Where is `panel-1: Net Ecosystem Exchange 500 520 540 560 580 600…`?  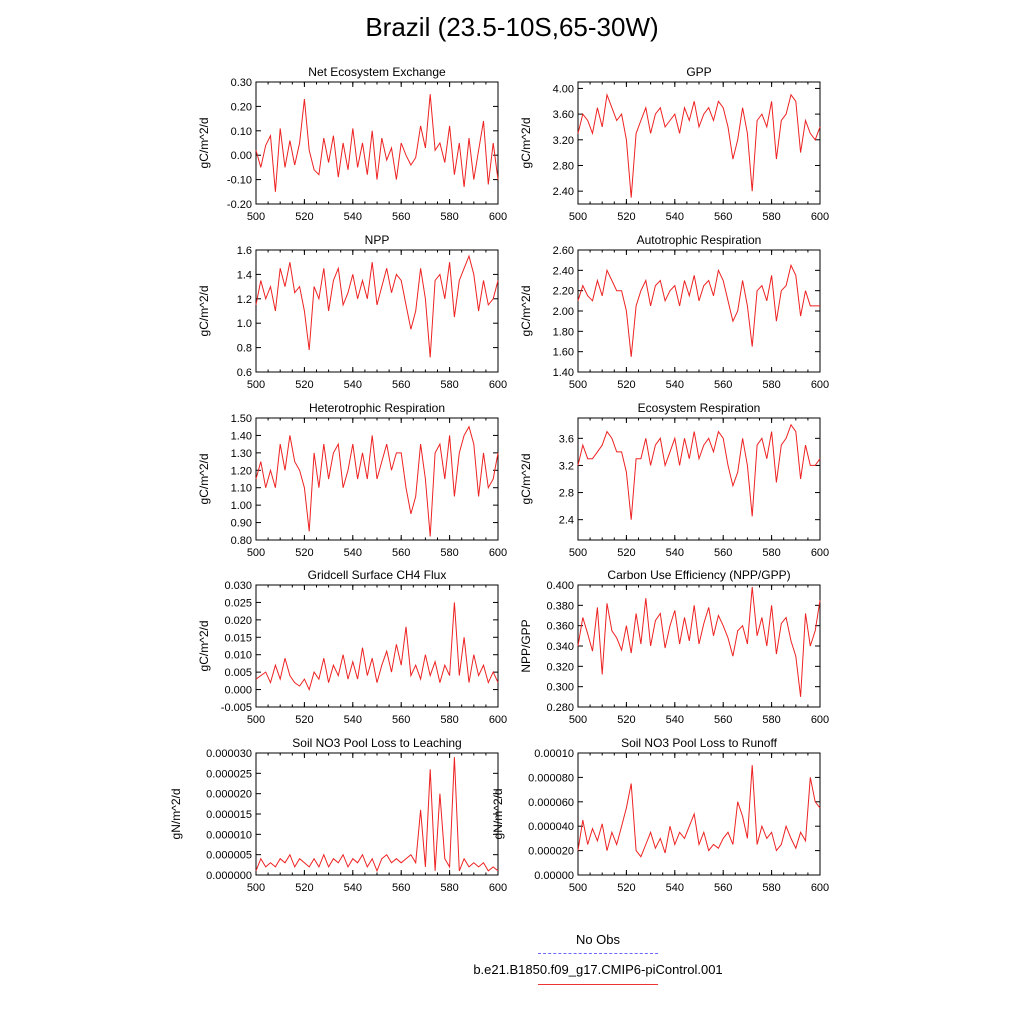 panel-1: Net Ecosystem Exchange 500 520 540 560 580 600… is located at coordinates (352, 144).